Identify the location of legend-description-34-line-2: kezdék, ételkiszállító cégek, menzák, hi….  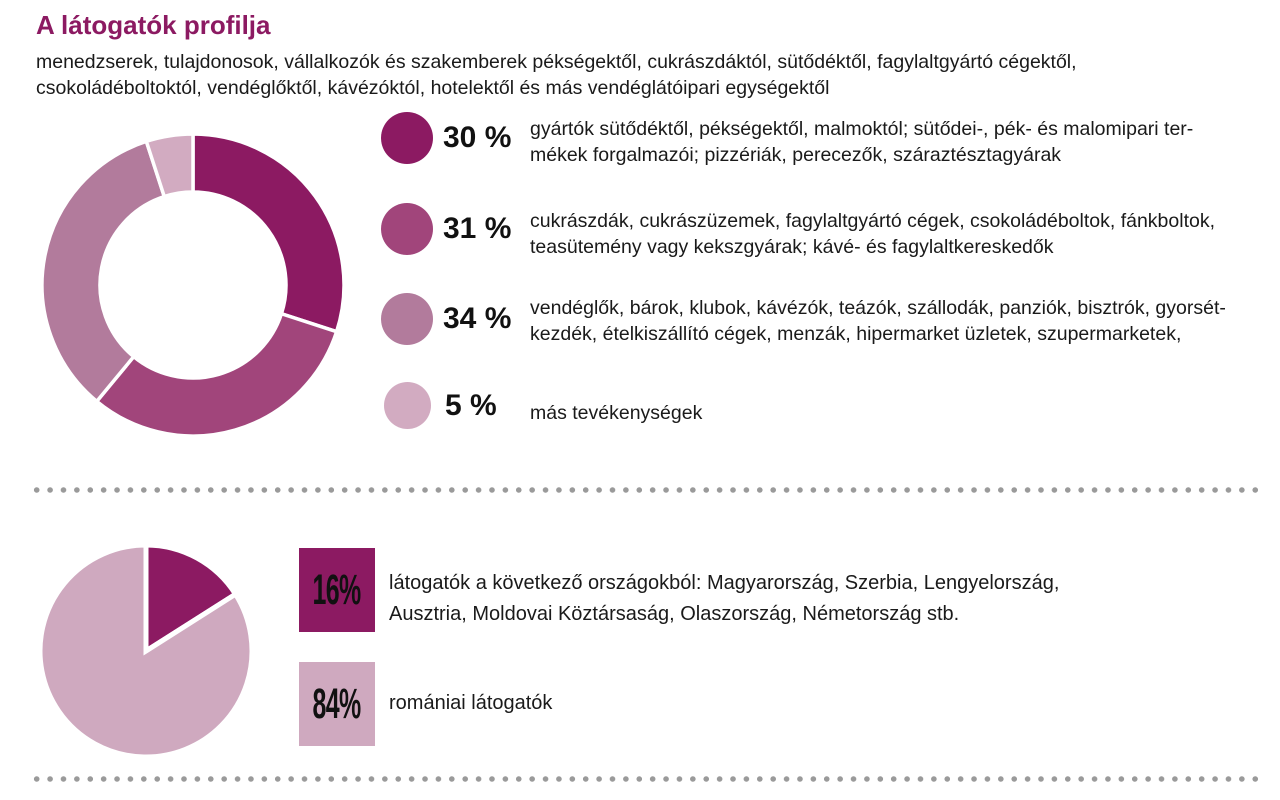
(856, 334).